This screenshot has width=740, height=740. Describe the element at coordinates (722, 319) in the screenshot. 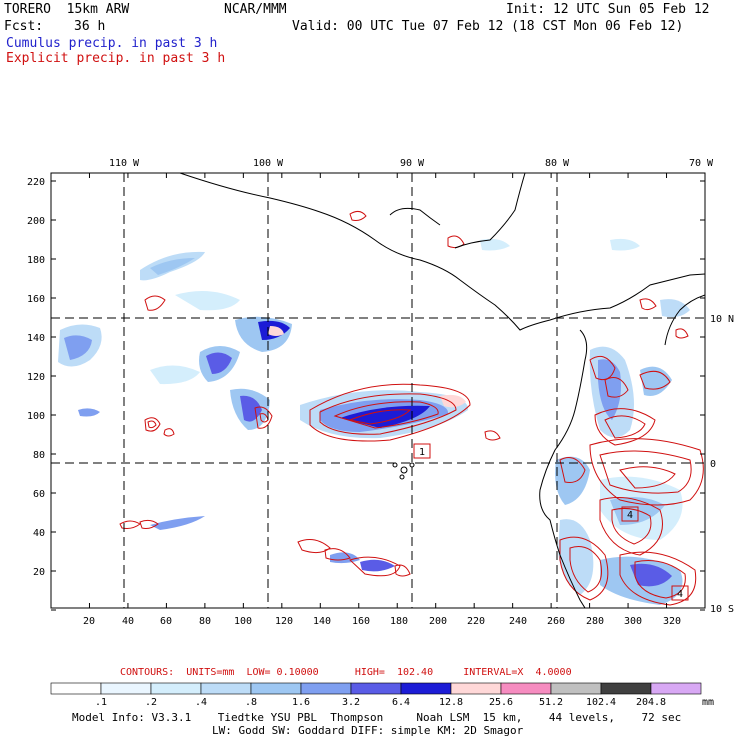

I see `lat-label-10n: 10 N` at that location.